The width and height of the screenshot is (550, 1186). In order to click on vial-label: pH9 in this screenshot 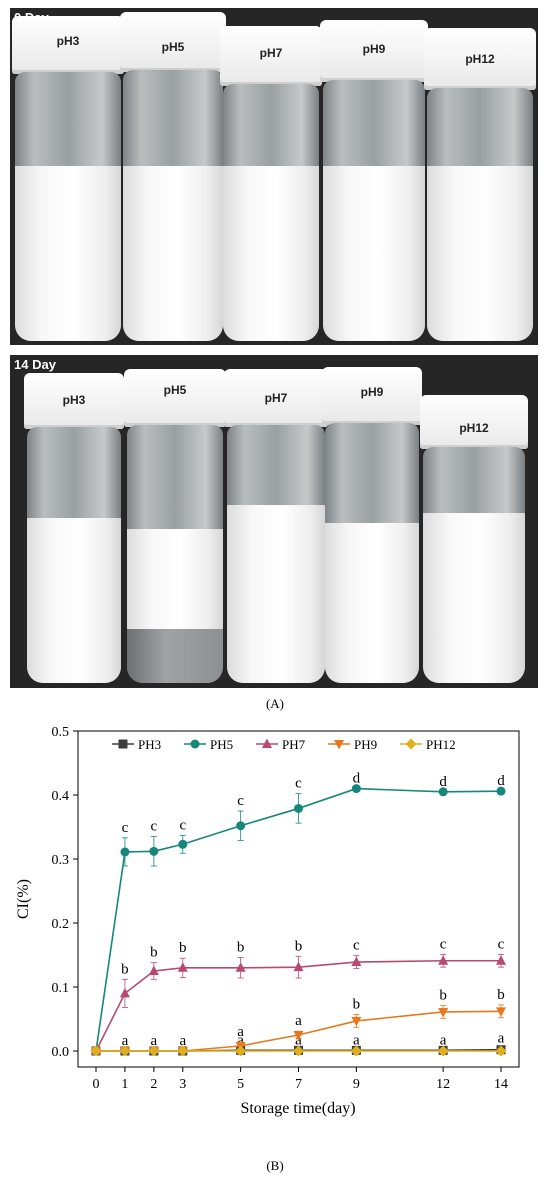, I will do `click(374, 49)`.